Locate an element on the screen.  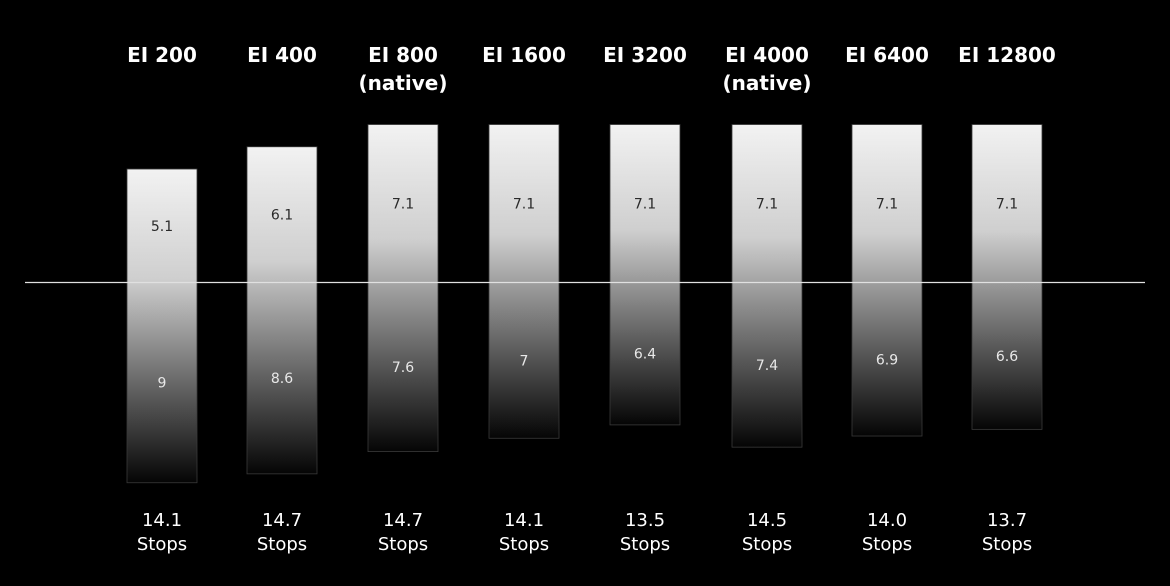
ei-label: EI 800 is located at coordinates (403, 55).